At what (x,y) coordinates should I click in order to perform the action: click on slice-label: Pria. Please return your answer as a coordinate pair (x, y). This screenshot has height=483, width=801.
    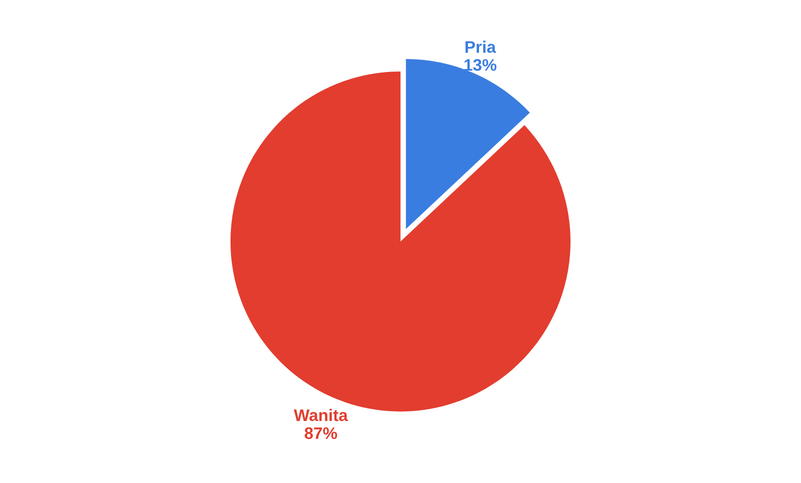
    Looking at the image, I should click on (481, 46).